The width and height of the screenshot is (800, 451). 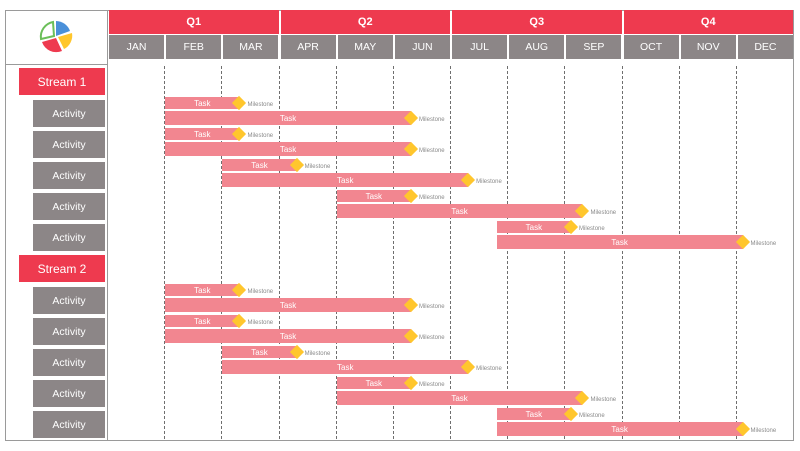 I want to click on stream-label: Stream 1, so click(x=62, y=81).